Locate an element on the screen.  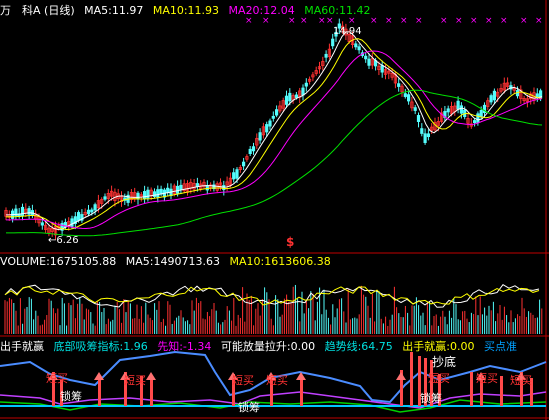
volume-ma5-value: MA5:1490713.63 is located at coordinates (172, 261).